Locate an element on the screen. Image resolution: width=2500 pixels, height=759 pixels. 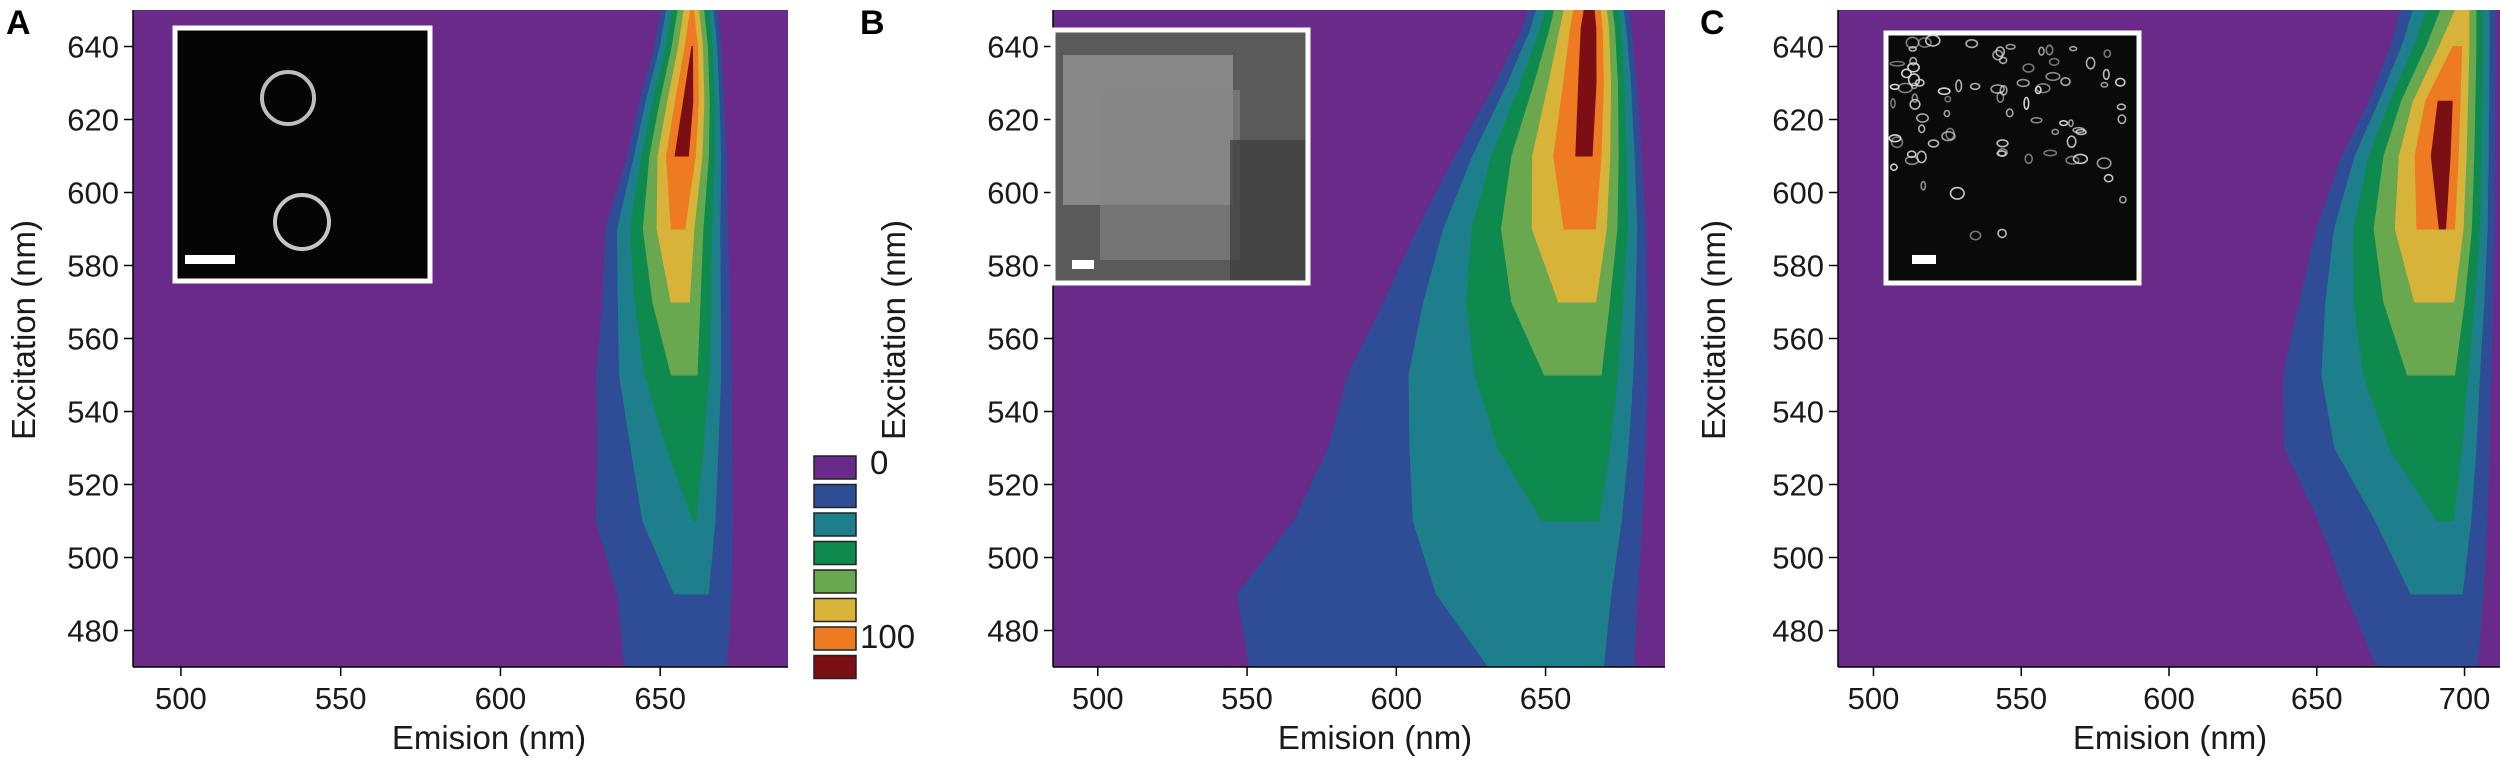
legend-max-label: 100 is located at coordinates (887, 636).